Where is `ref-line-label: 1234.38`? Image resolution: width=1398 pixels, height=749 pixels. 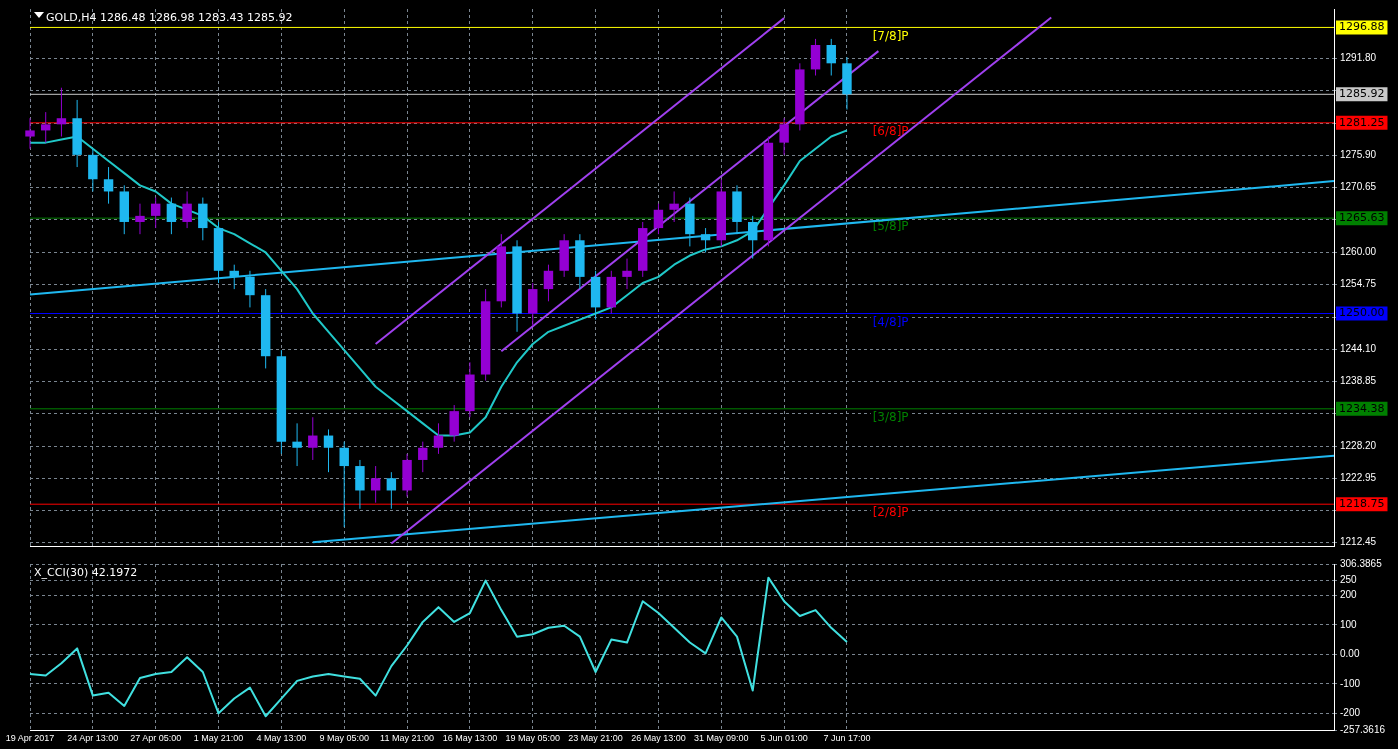 ref-line-label: 1234.38 is located at coordinates (1362, 408).